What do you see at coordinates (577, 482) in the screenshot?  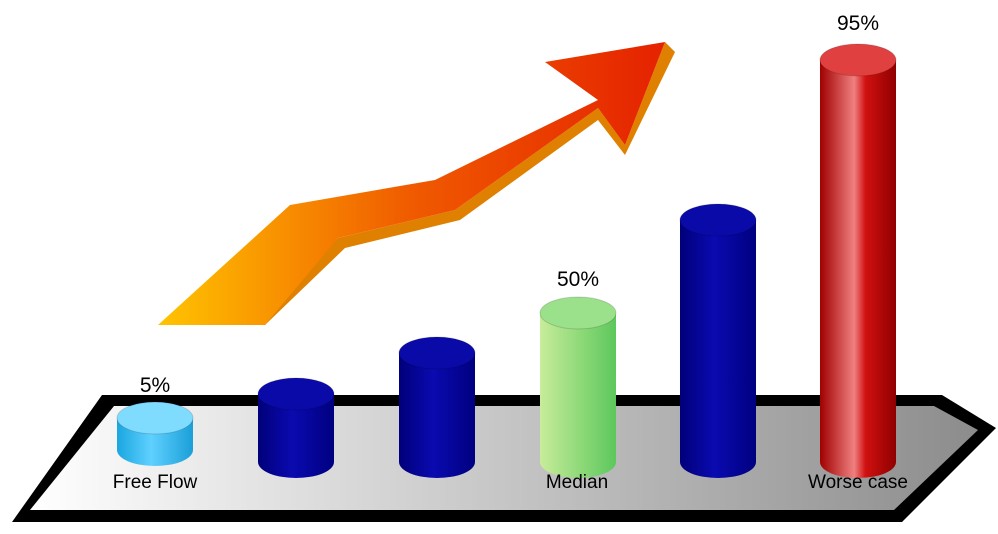 I see `caption-mid: Median` at bounding box center [577, 482].